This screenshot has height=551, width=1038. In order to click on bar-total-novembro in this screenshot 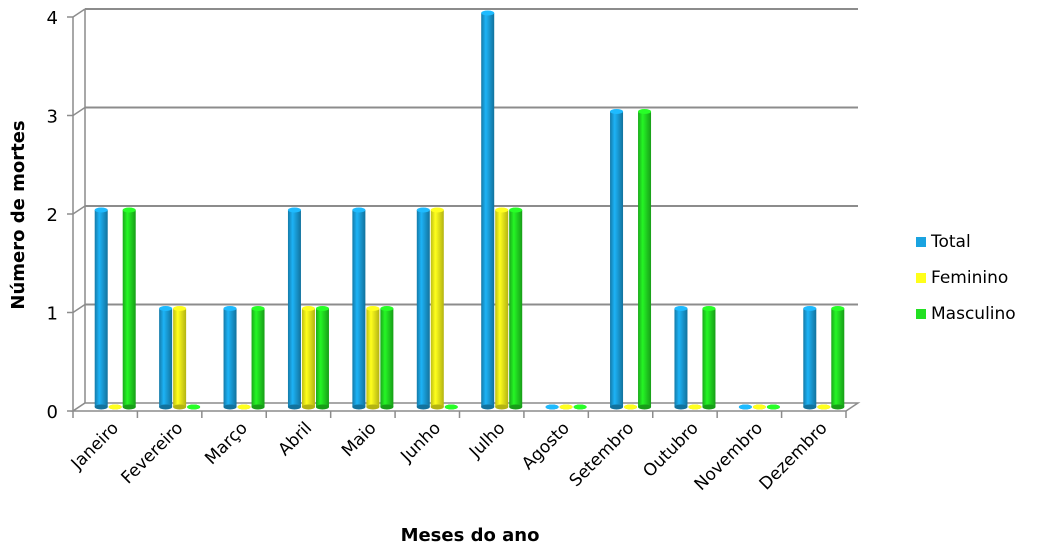, I will do `click(745, 407)`.